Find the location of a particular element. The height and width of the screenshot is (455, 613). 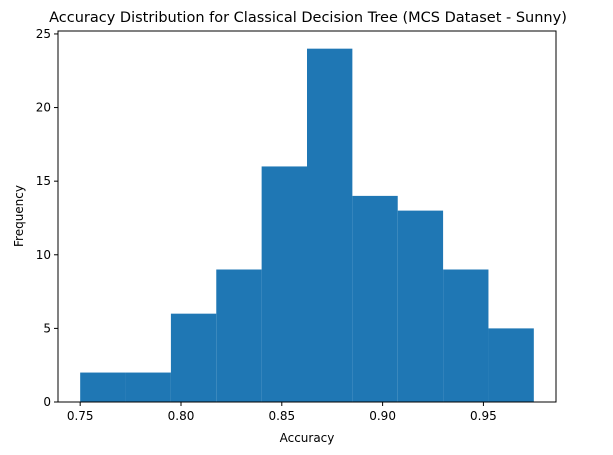

y-ticks-group: 0 5 10 15 20 25 is located at coordinates (47, 218).